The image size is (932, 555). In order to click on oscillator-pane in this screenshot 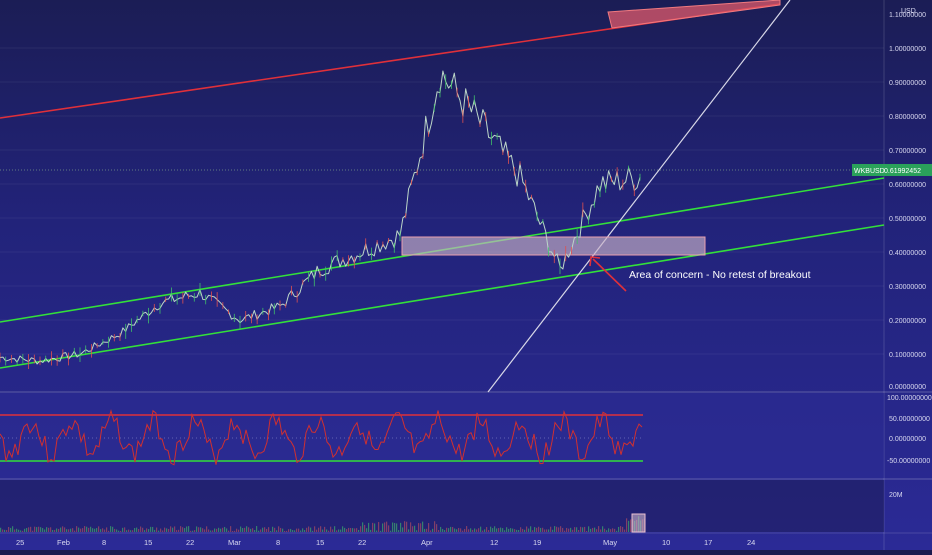, I will do `click(442, 435)`.